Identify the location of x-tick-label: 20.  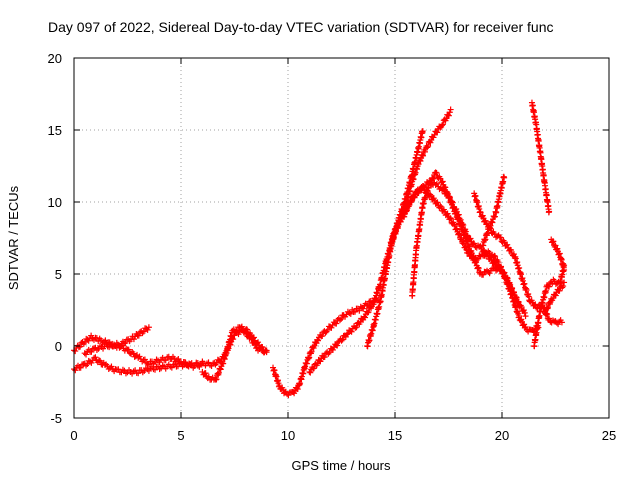
(502, 435).